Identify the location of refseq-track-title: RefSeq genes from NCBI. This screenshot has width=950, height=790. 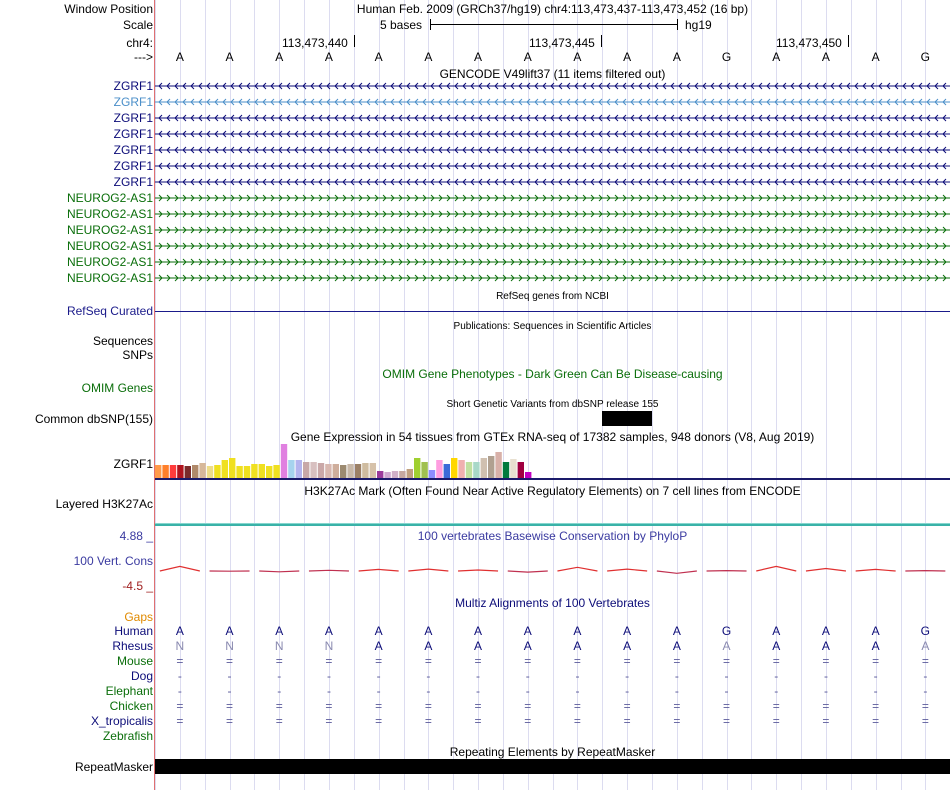
(552, 296).